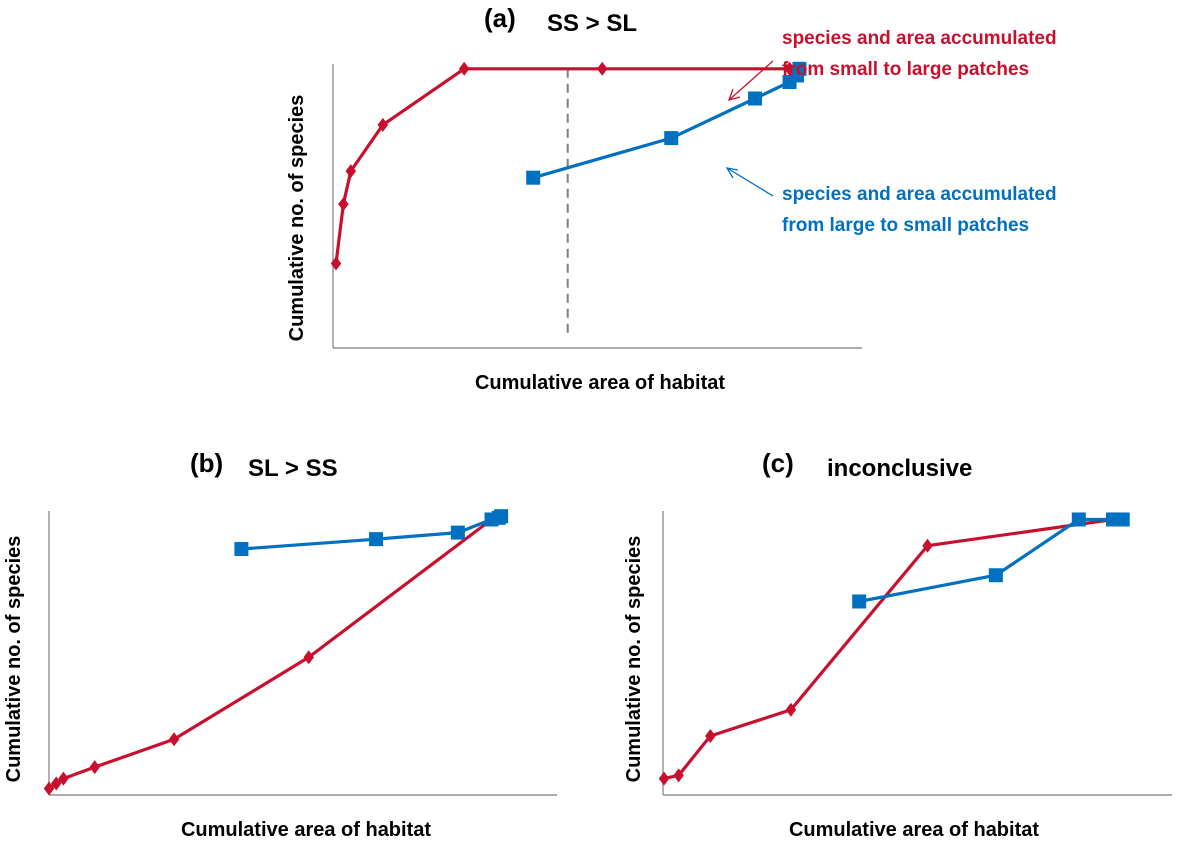  Describe the element at coordinates (749, 182) in the screenshot. I see `annotation-large-to-small-arrow` at that location.